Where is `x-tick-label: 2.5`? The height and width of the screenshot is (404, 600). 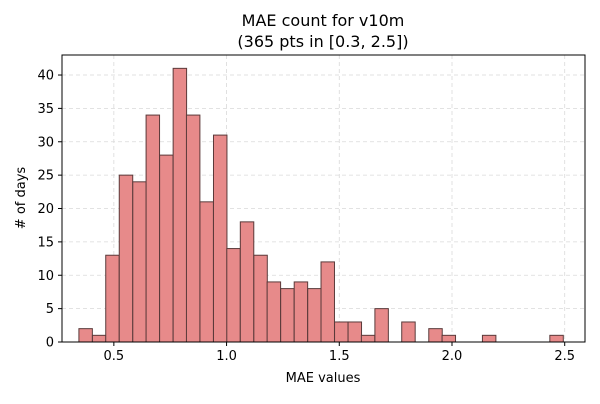
x-tick-label: 2.5 is located at coordinates (564, 356).